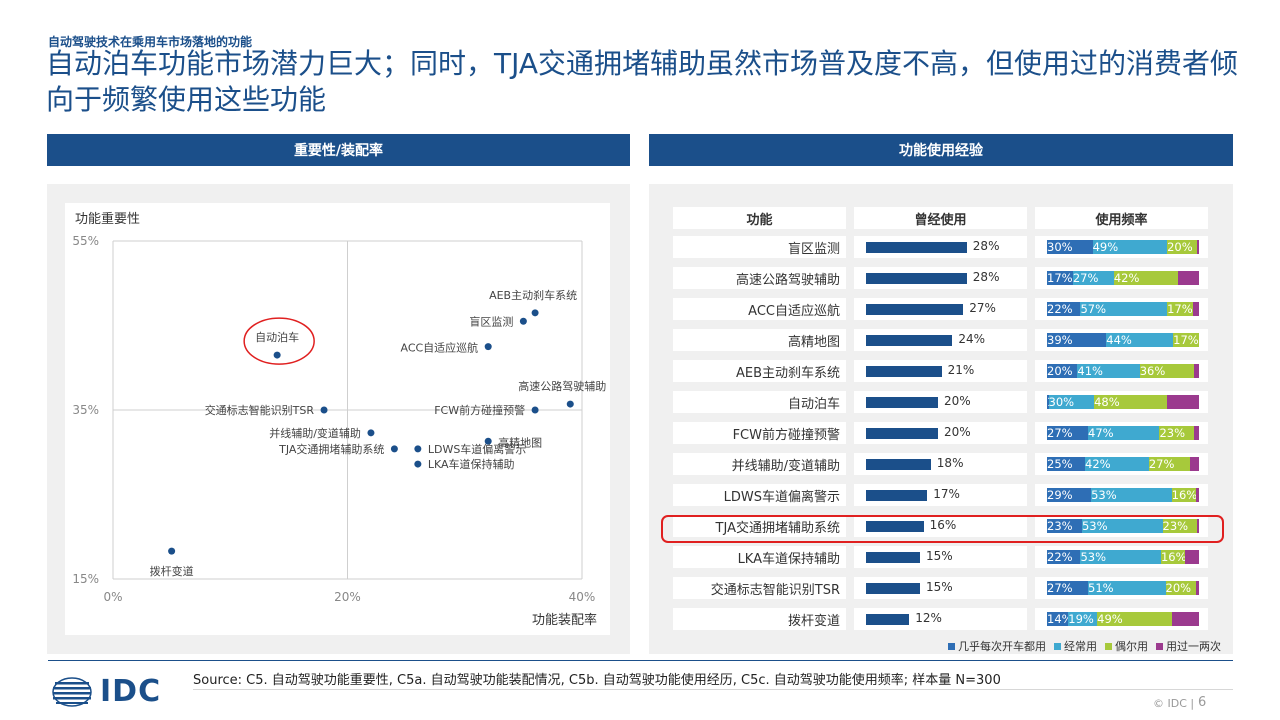  What do you see at coordinates (759, 371) in the screenshot?
I see `feature-name-cell: AEB主动刹车系统` at bounding box center [759, 371].